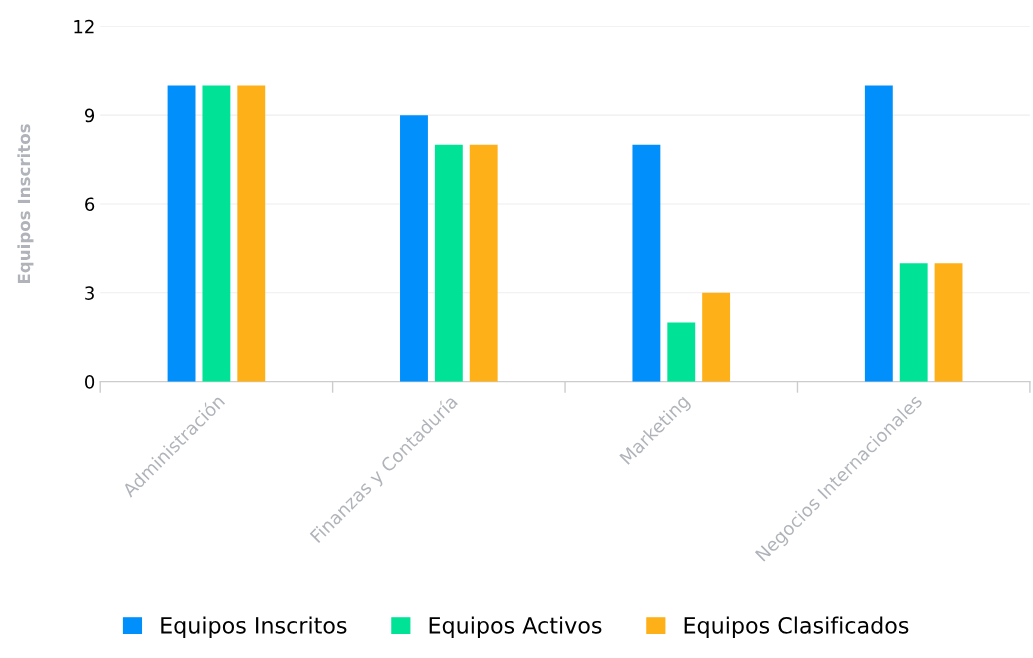 The image size is (1033, 658). Describe the element at coordinates (89, 115) in the screenshot. I see `y-tick-label: 9` at that location.